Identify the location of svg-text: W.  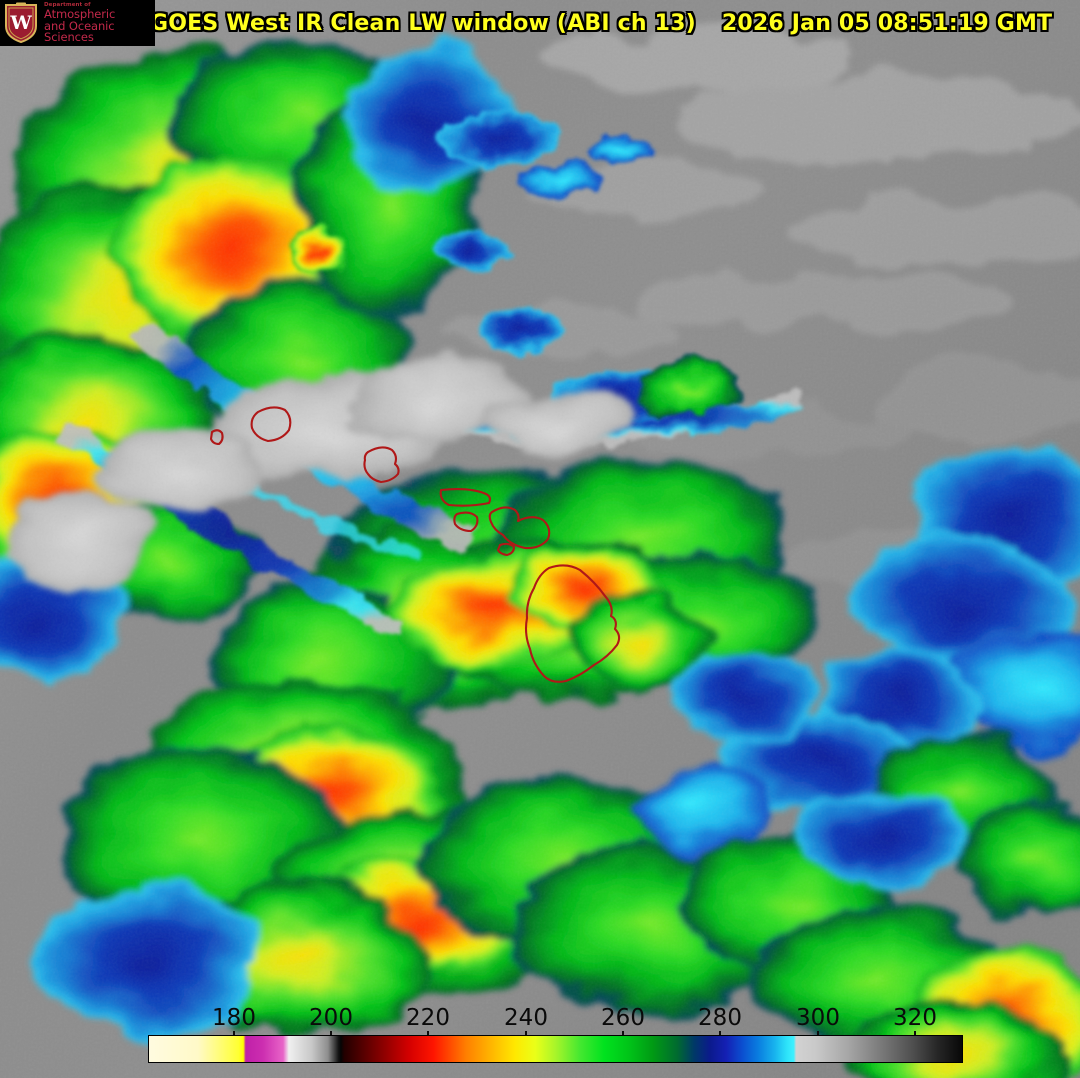
(20, 23).